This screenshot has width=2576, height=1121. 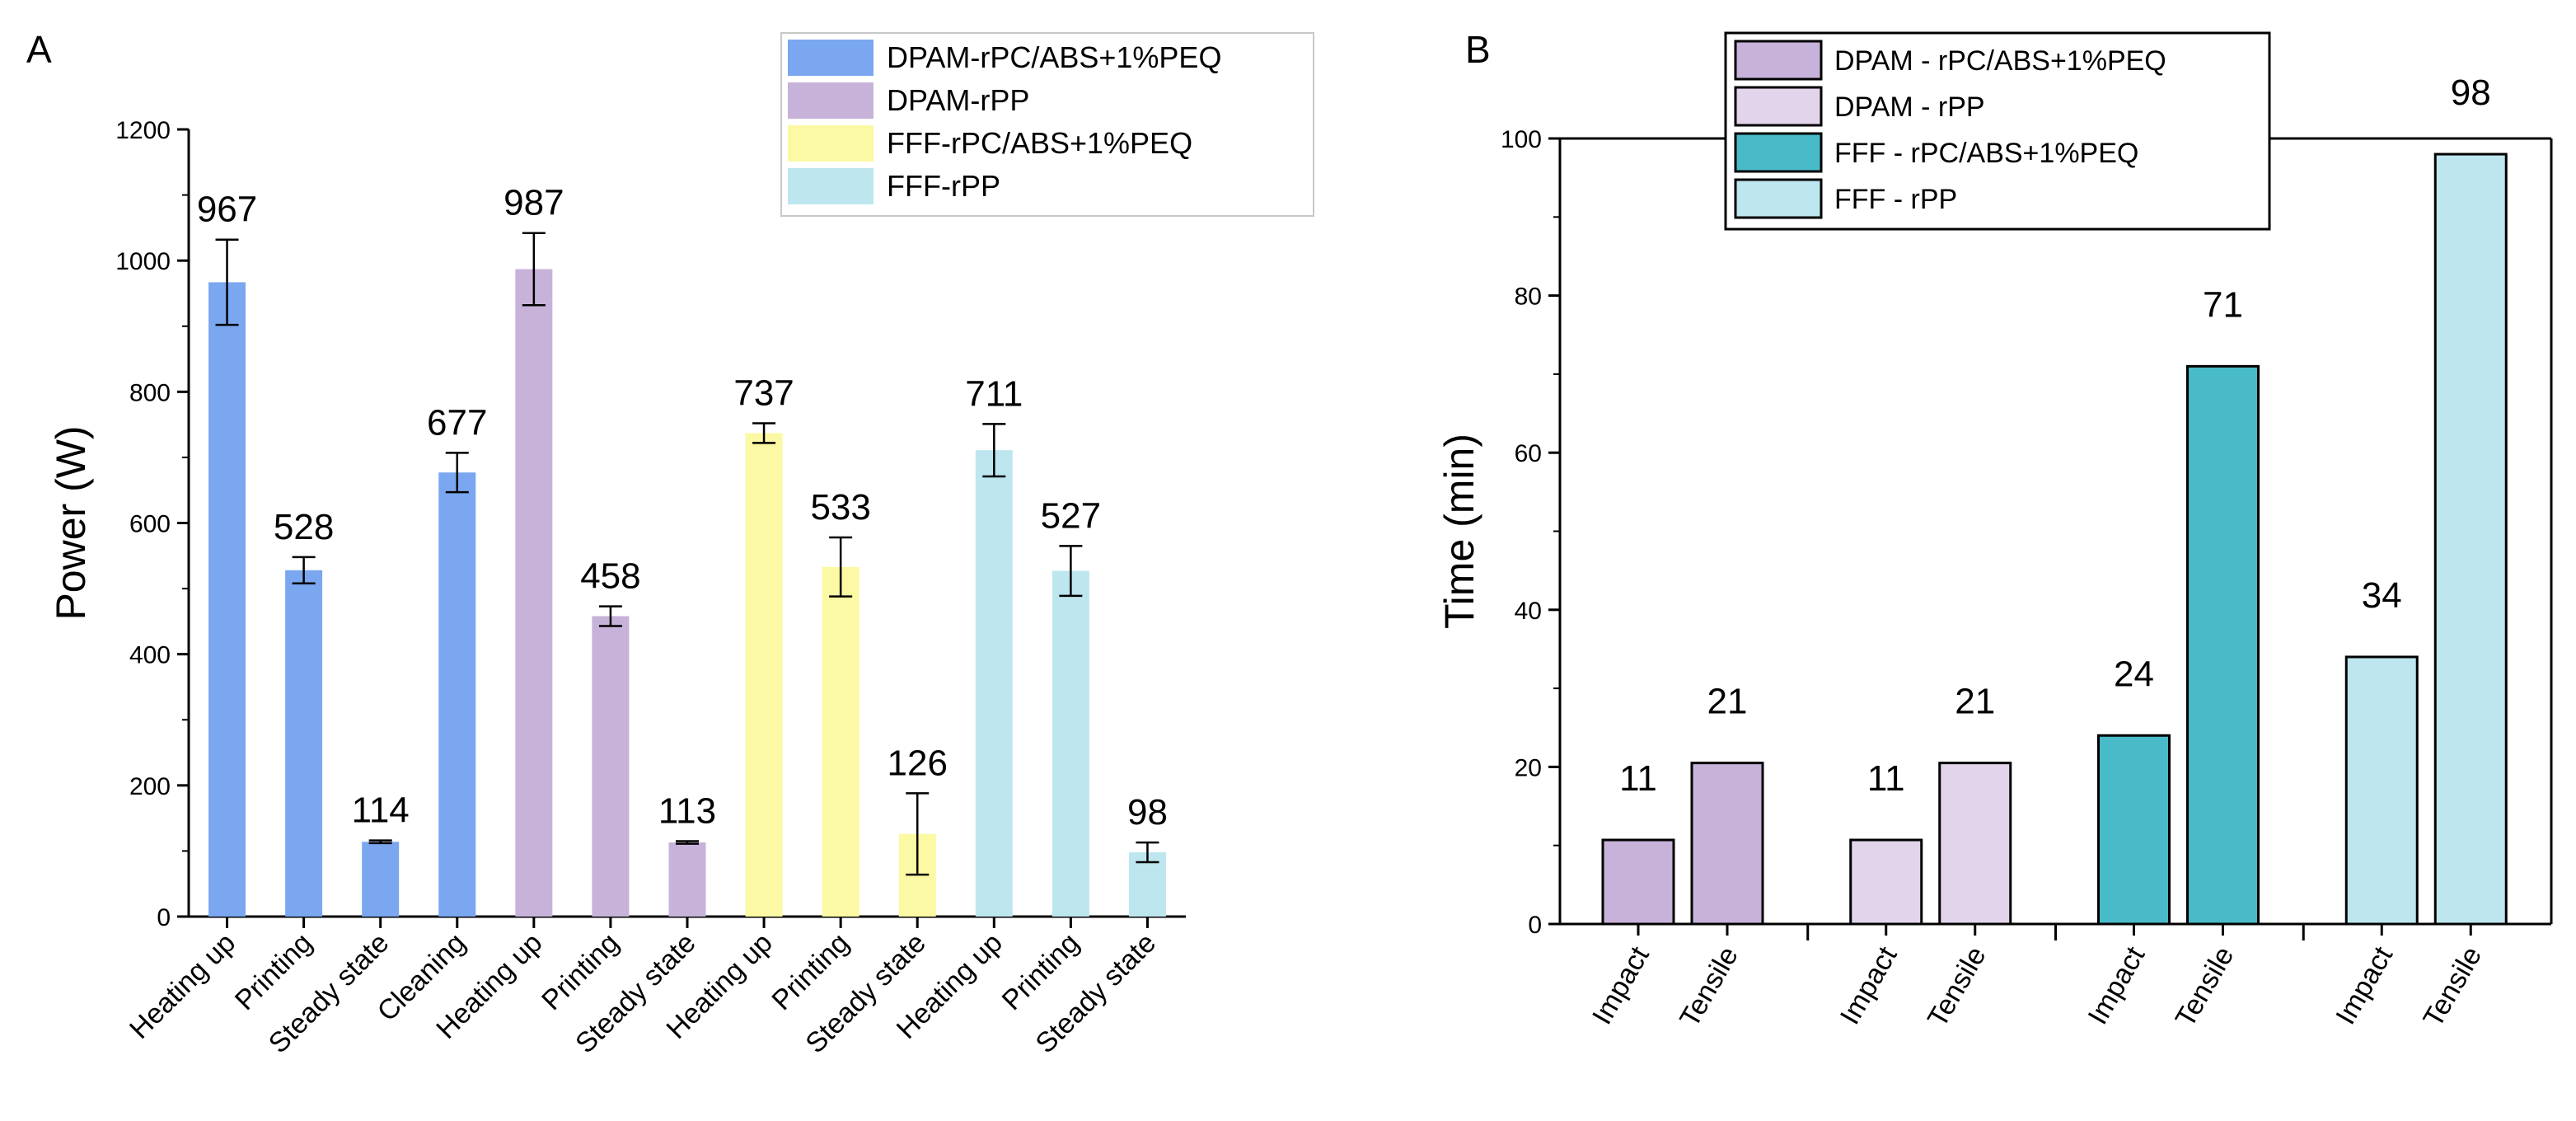 I want to click on legend-label: DPAM - rPC/ABS+1%PEQ, so click(x=2000, y=61).